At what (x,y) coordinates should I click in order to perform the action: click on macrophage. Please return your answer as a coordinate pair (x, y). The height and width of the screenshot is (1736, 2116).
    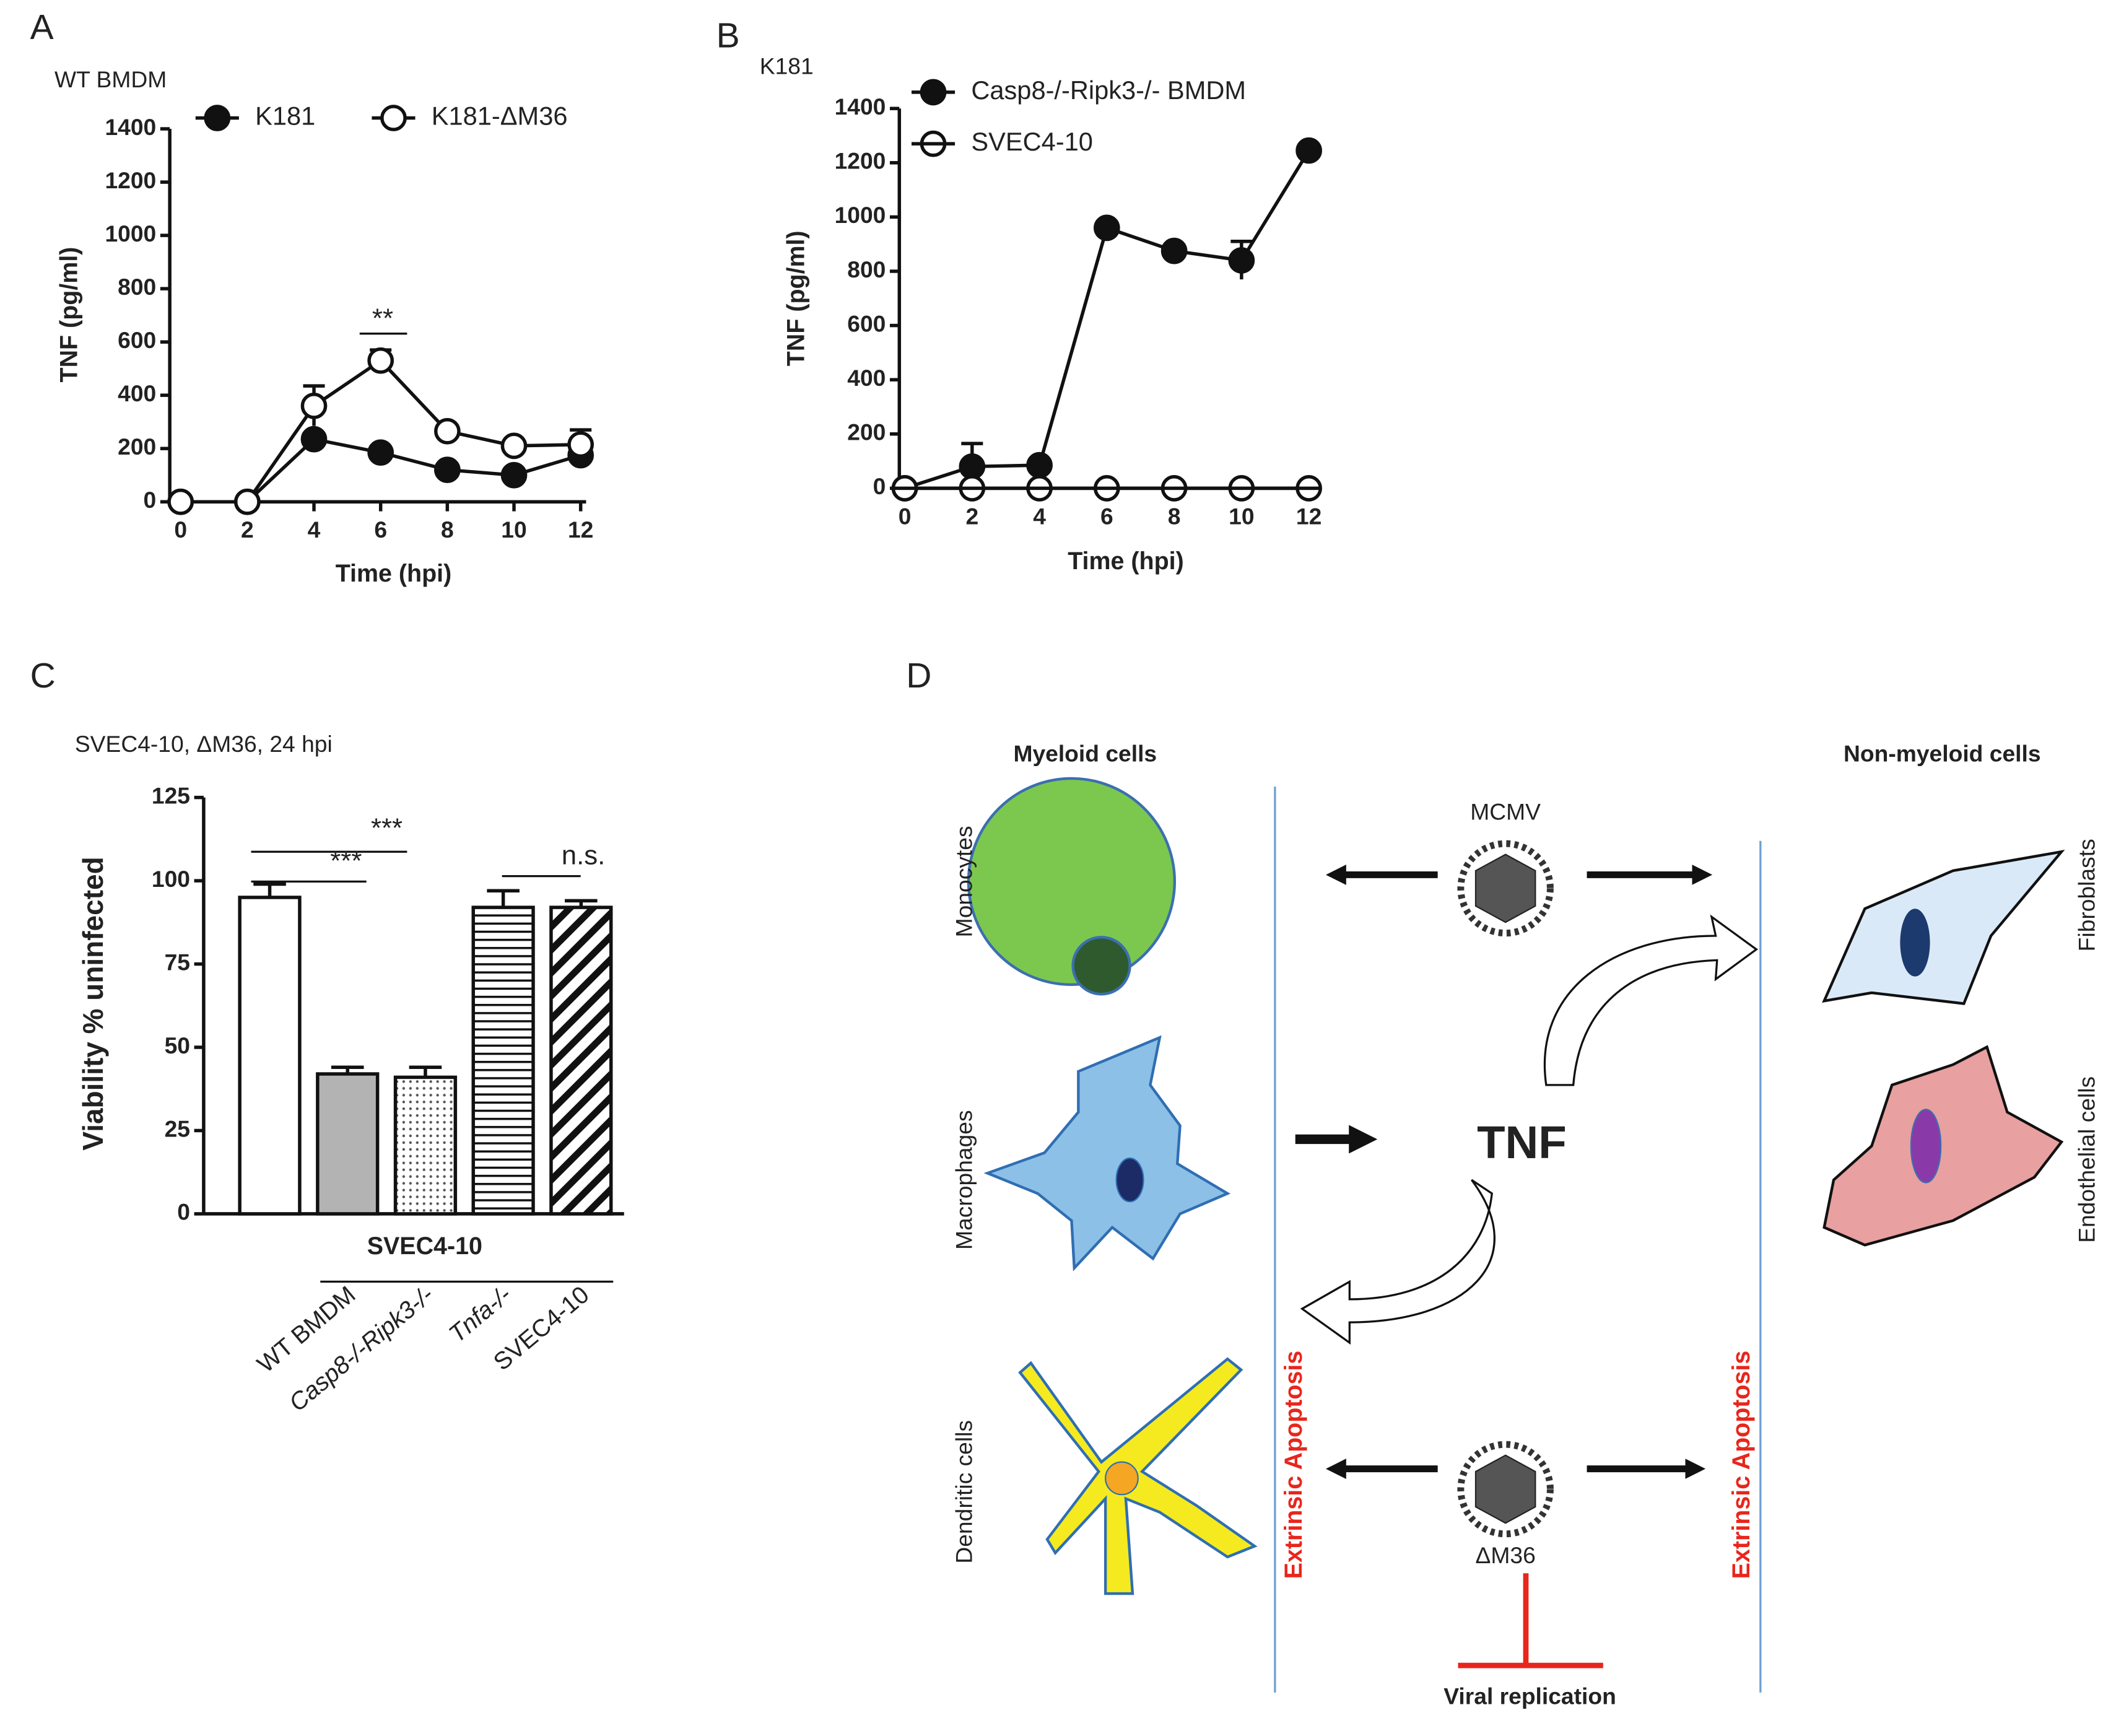
    Looking at the image, I should click on (1107, 1153).